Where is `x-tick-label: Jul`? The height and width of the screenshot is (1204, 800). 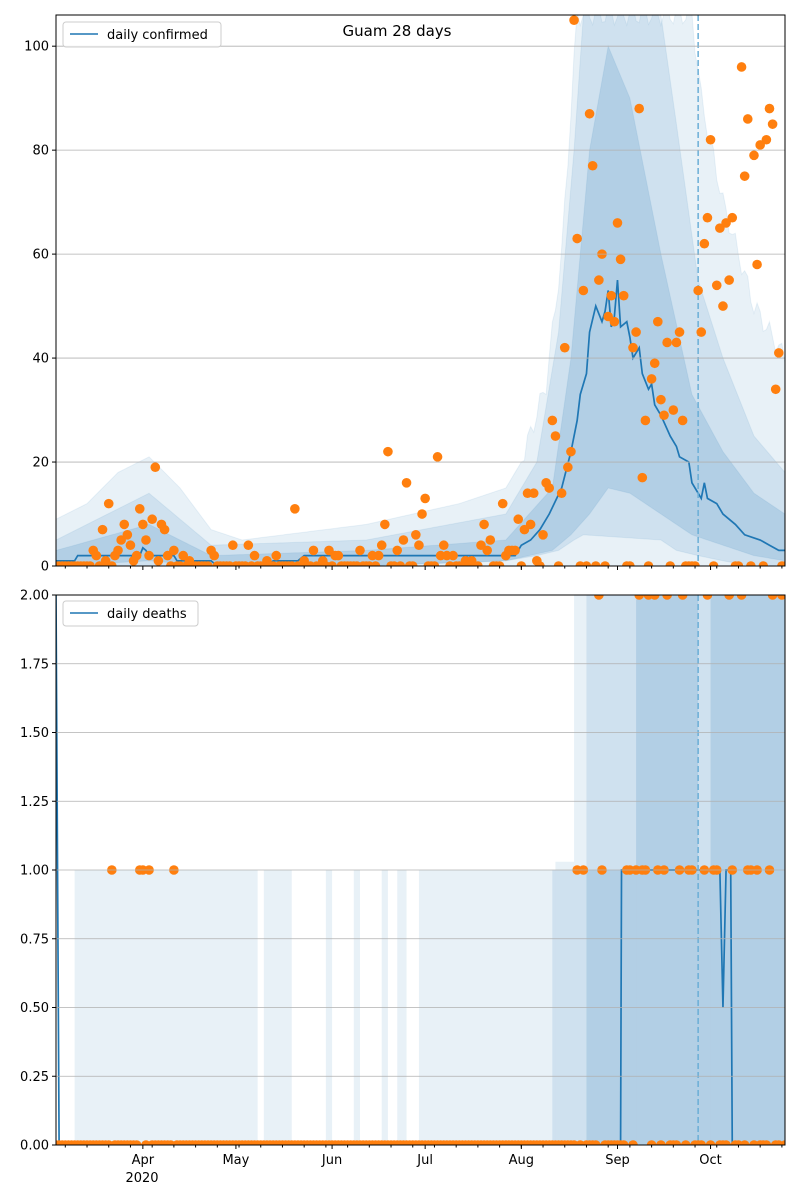
x-tick-label: Jul is located at coordinates (424, 1160).